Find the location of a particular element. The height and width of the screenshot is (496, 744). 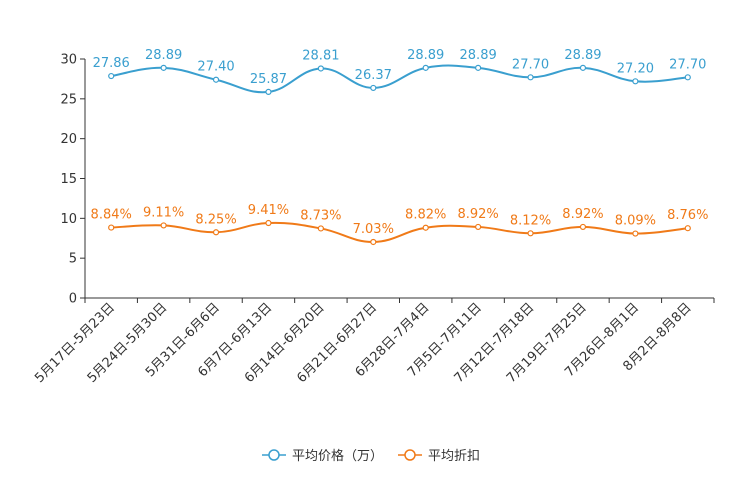

data-label: 8.73% is located at coordinates (320, 215).